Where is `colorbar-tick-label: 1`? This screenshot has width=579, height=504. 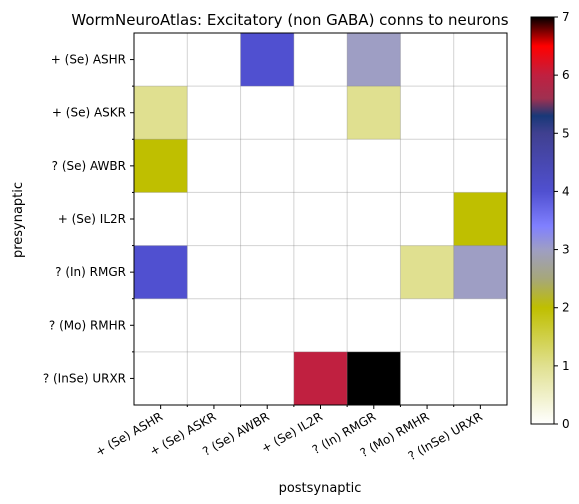
colorbar-tick-label: 1 is located at coordinates (566, 366).